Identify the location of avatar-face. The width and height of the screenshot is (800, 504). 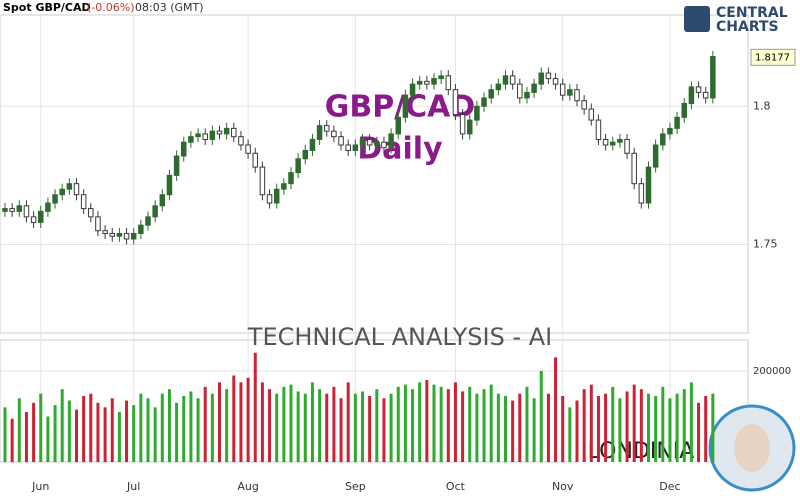
(752, 448).